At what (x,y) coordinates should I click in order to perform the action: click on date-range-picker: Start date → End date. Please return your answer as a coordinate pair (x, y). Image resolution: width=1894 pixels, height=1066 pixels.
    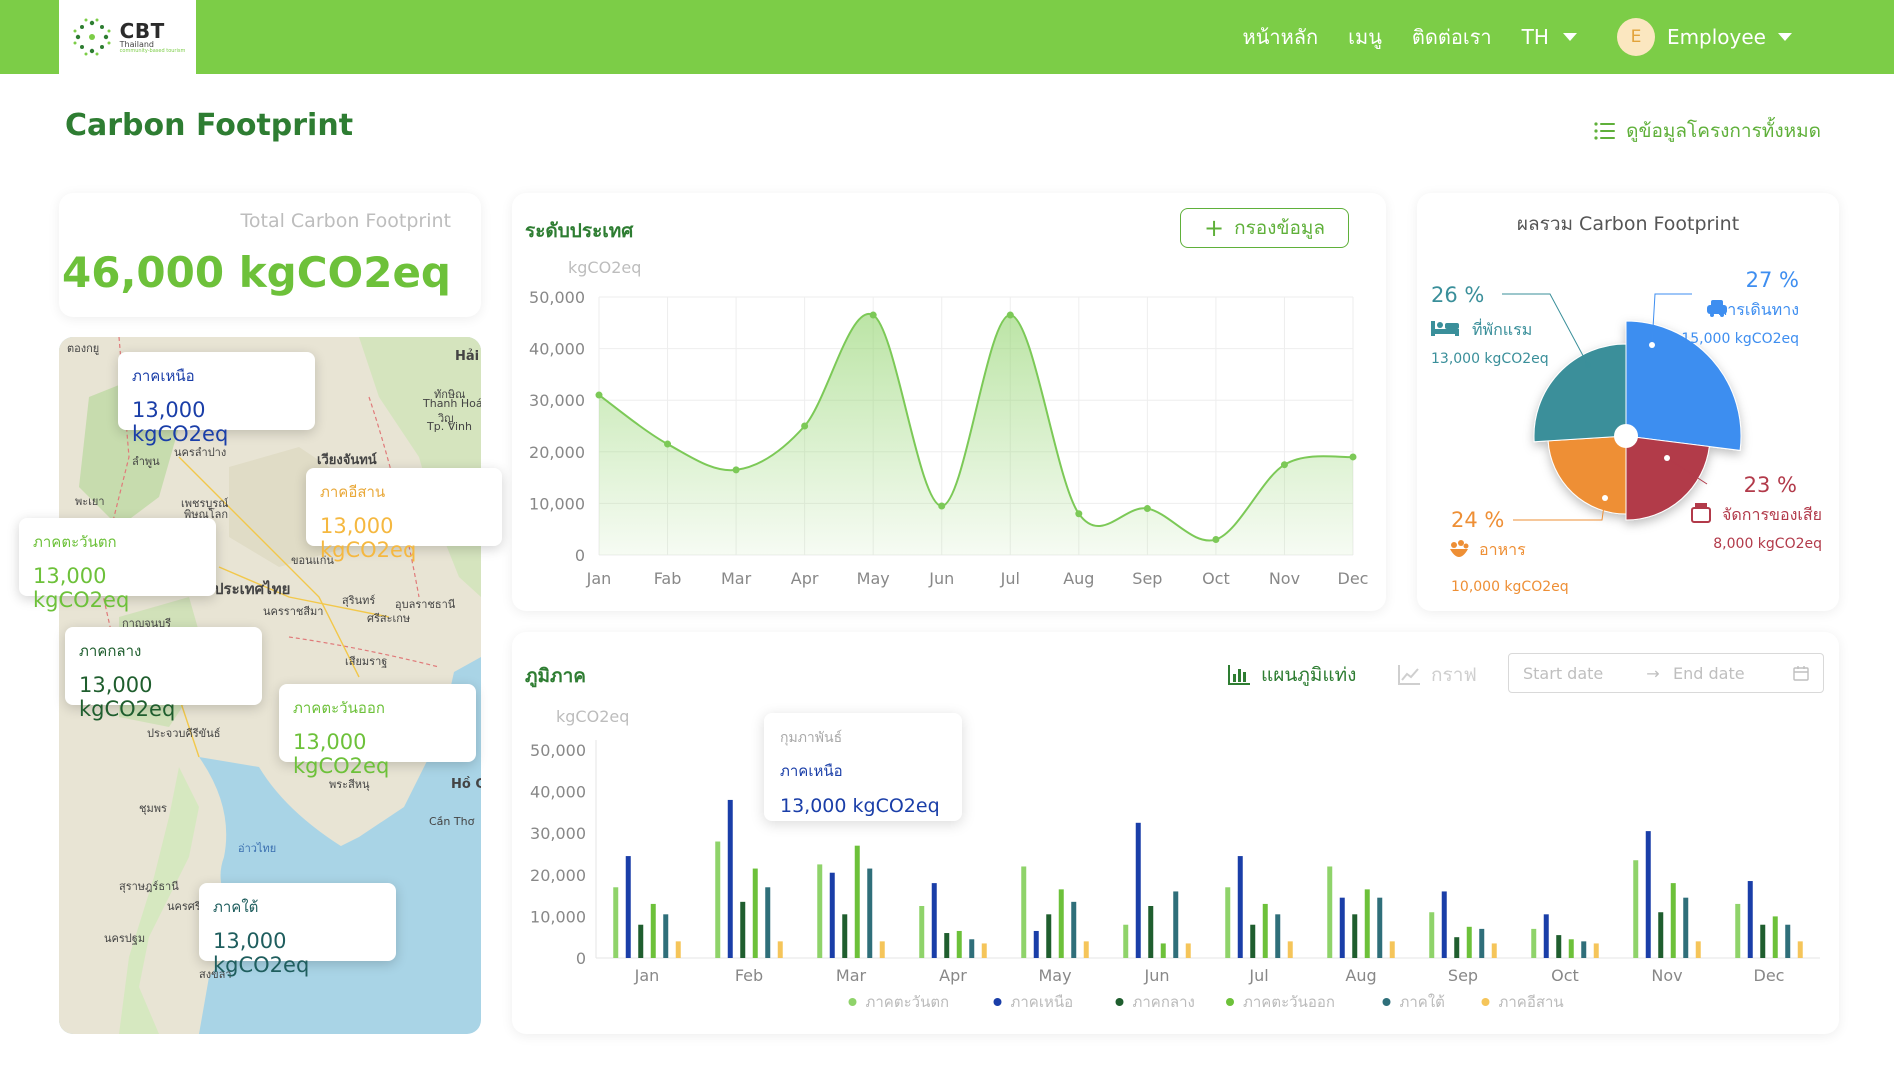
    Looking at the image, I should click on (1666, 673).